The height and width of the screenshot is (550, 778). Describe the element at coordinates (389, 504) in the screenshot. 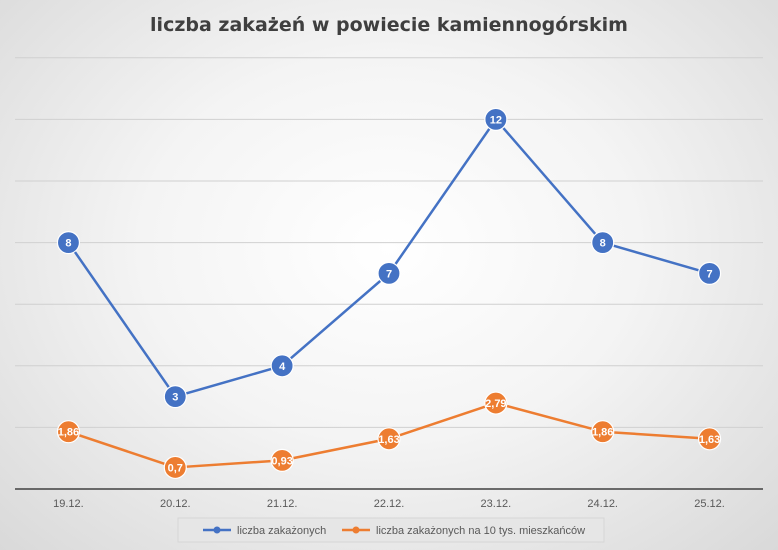

I see `x-tick-label: 22.12.` at that location.